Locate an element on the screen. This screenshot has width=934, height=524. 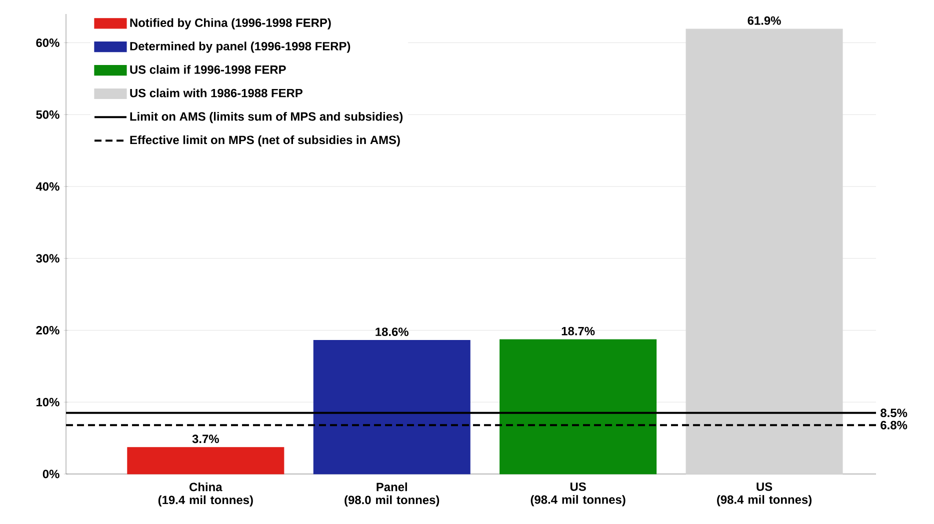
legend-label: US claim if 1996-1998 FERP is located at coordinates (208, 69).